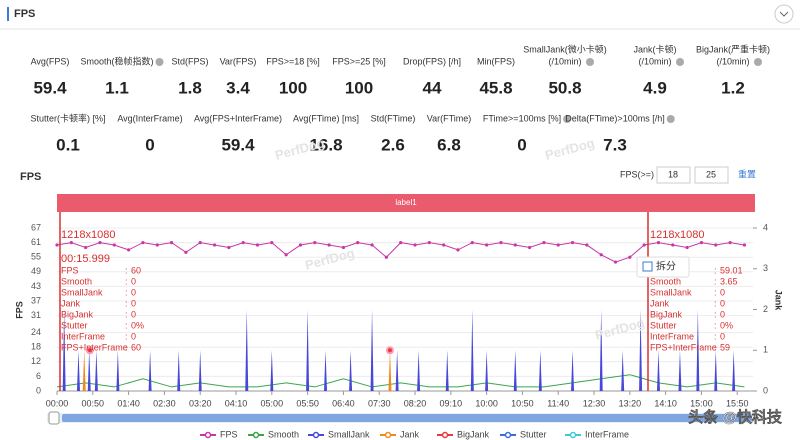  Describe the element at coordinates (407, 418) in the screenshot. I see `scrollbar-thumb` at that location.